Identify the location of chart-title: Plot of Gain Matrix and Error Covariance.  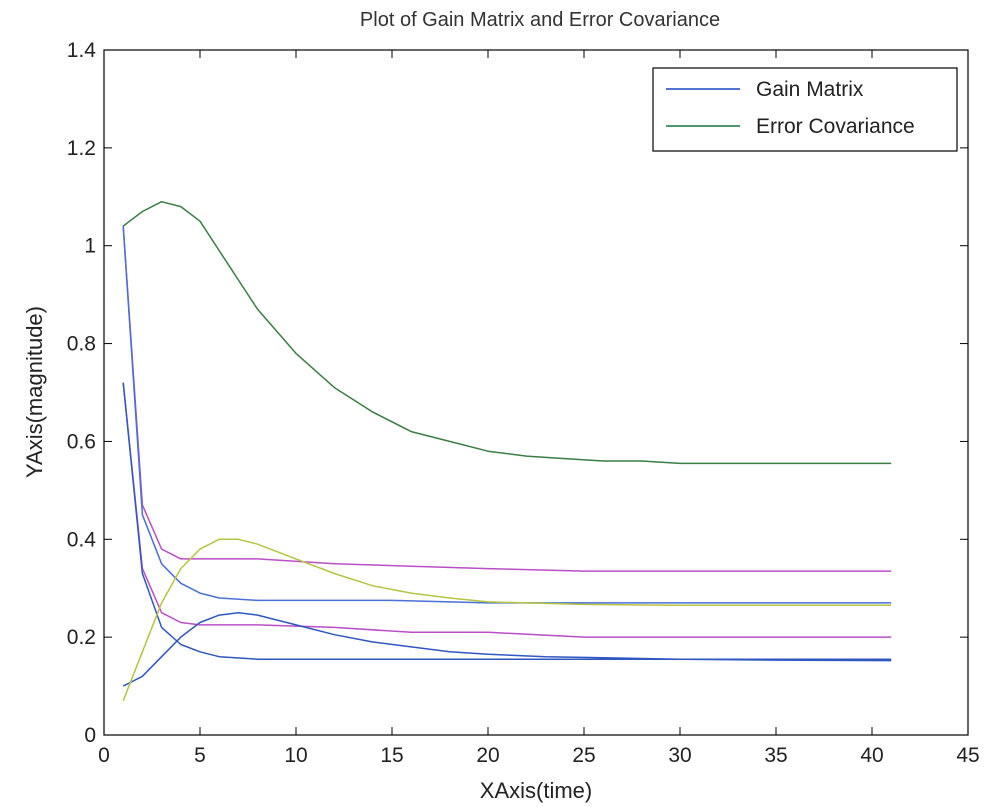
(540, 20).